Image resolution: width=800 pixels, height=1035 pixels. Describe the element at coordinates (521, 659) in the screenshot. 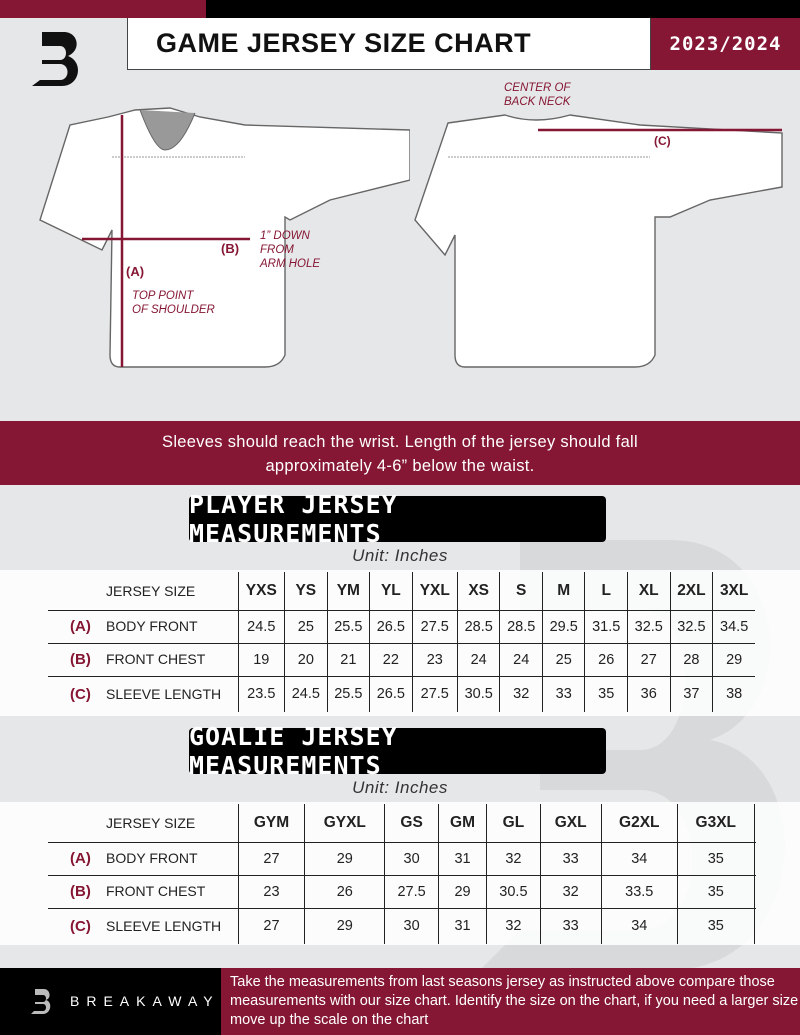

I see `value-cell: 24` at that location.